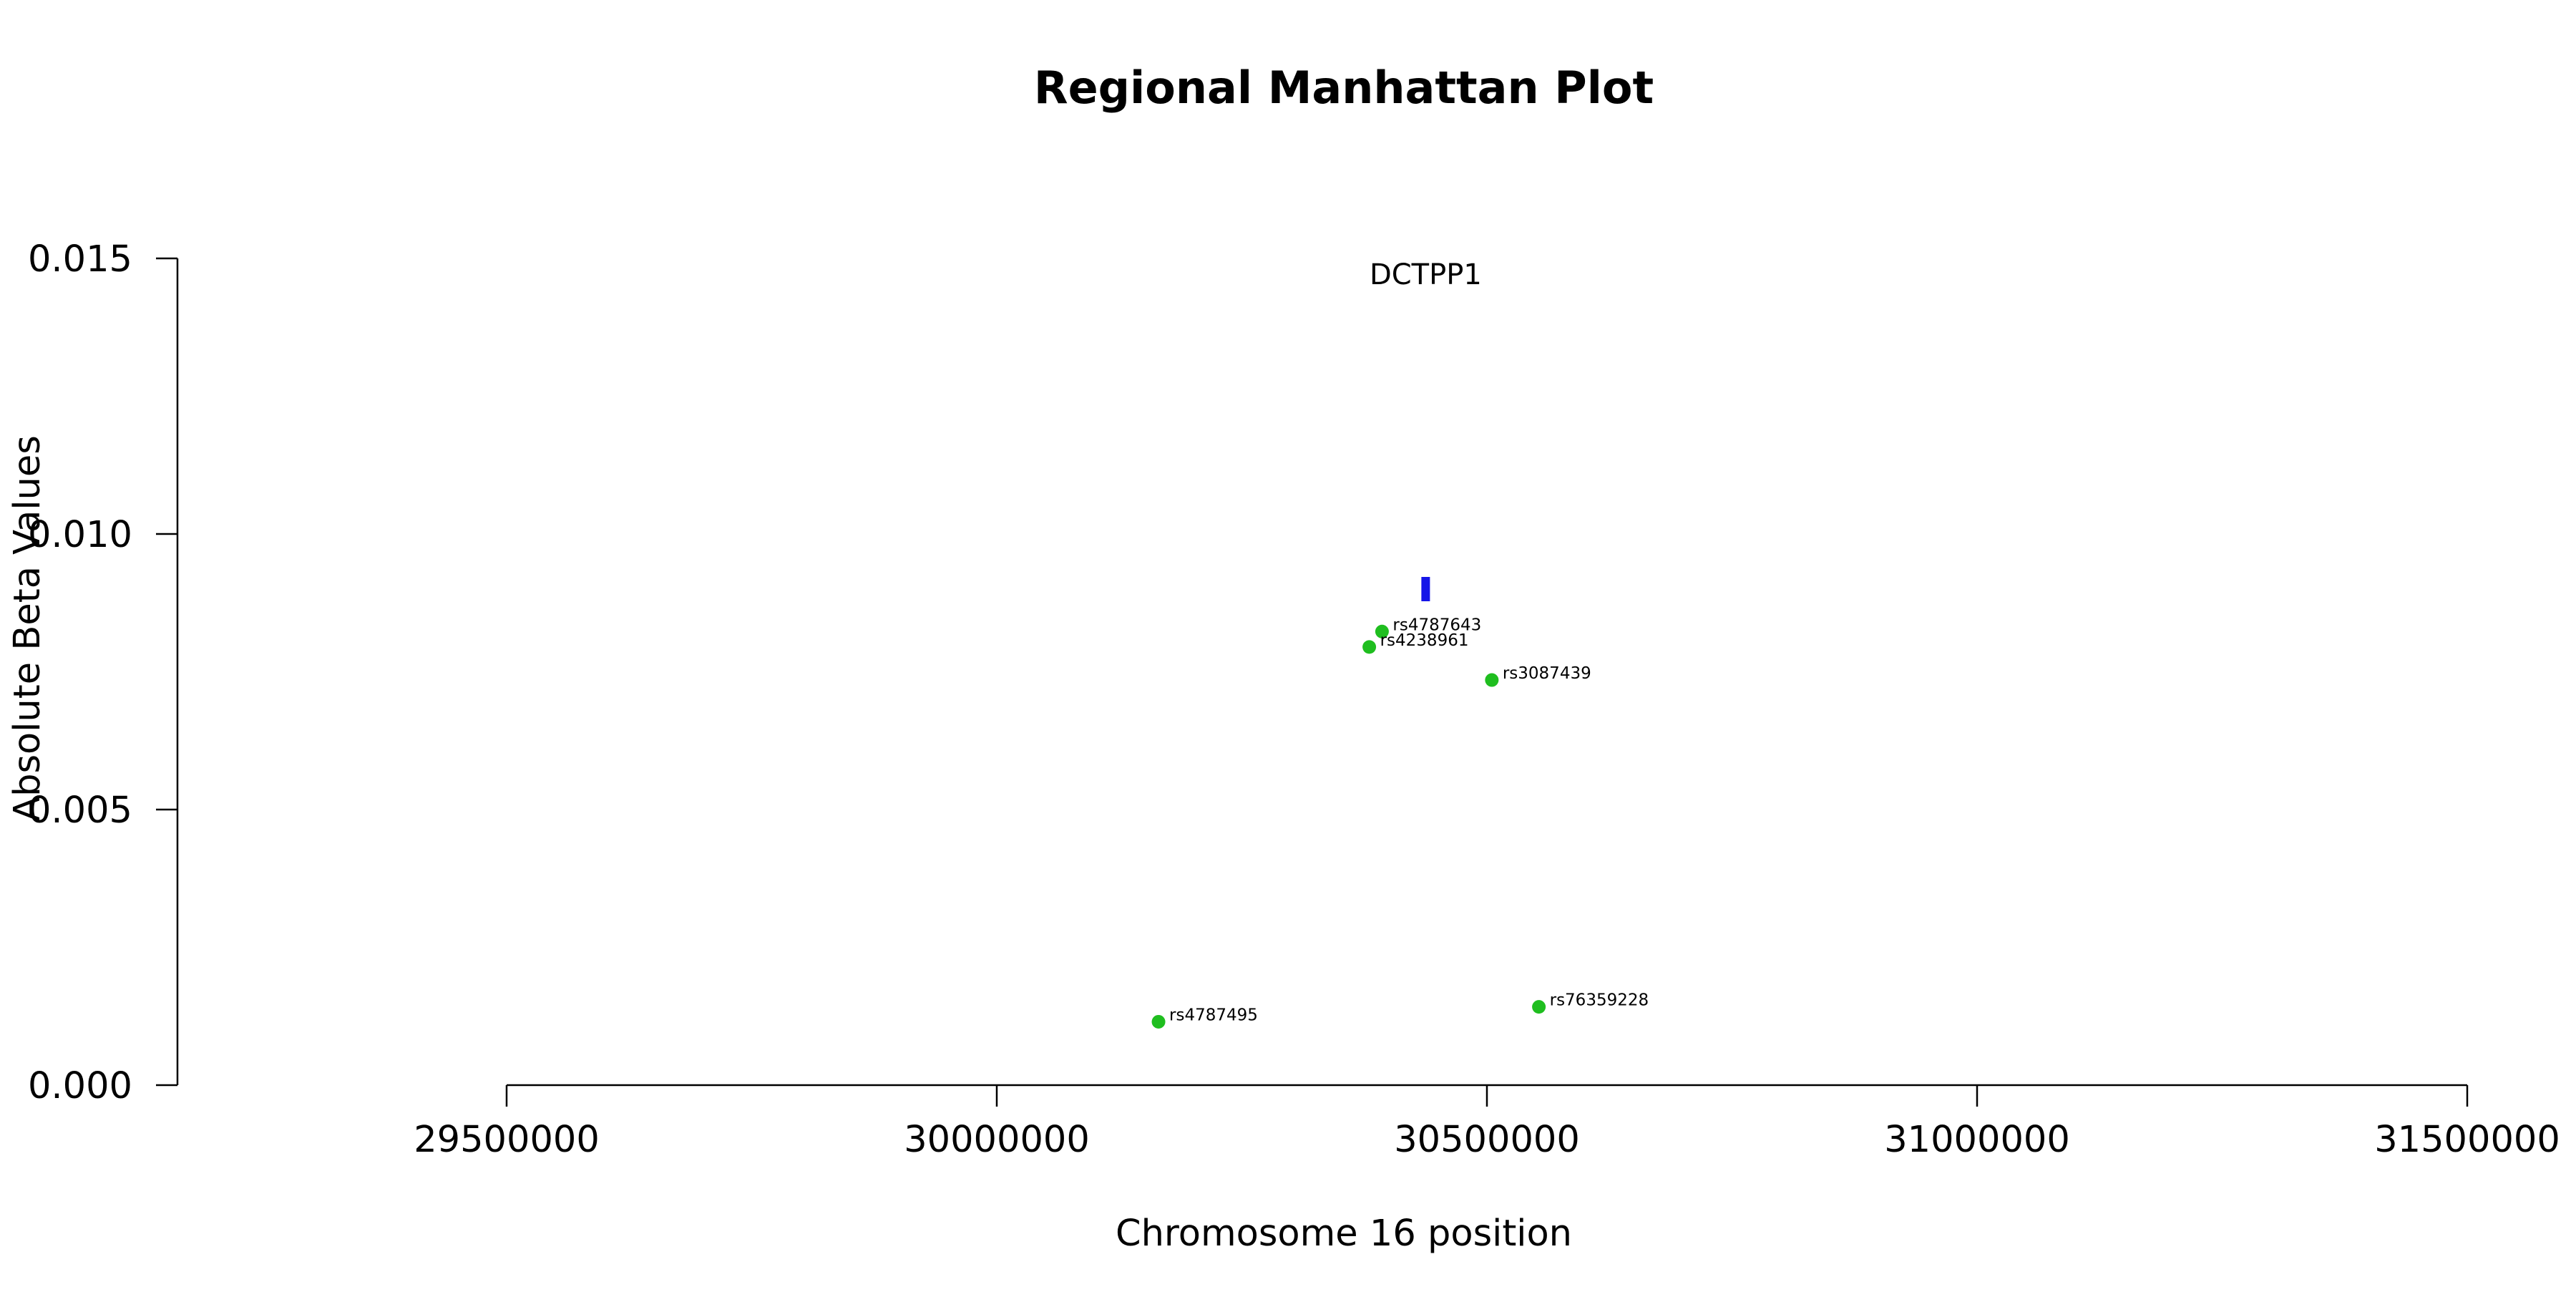 The height and width of the screenshot is (1292, 2576). What do you see at coordinates (1977, 1140) in the screenshot?
I see `x-tick-label: 31000000` at bounding box center [1977, 1140].